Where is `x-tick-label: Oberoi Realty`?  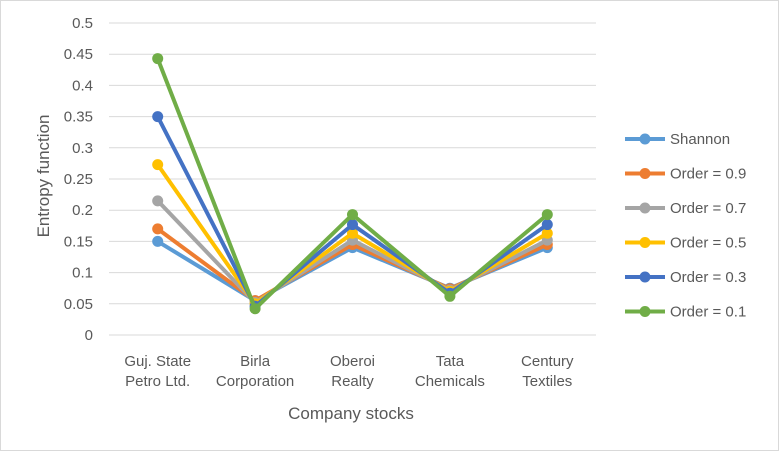
x-tick-label: Oberoi Realty is located at coordinates (352, 371).